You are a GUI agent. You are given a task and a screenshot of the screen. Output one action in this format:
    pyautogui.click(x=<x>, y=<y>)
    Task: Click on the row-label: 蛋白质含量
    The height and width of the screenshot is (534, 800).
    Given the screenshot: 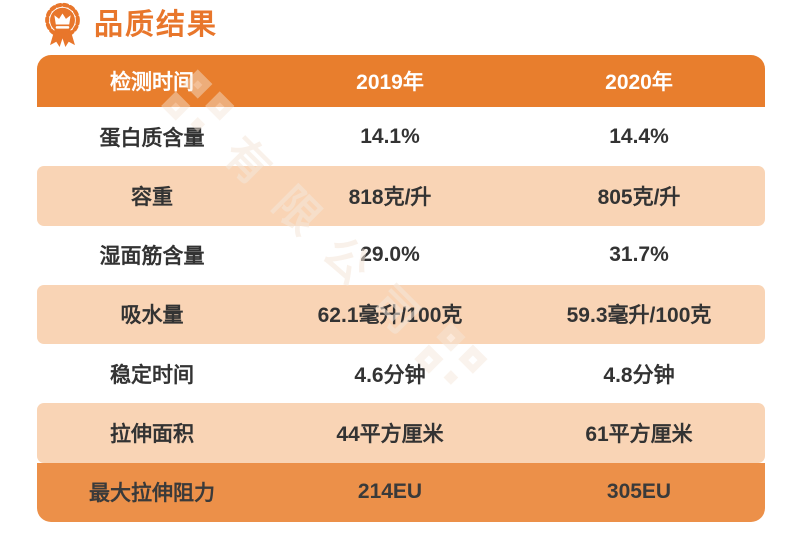 What is the action you would take?
    pyautogui.click(x=152, y=138)
    